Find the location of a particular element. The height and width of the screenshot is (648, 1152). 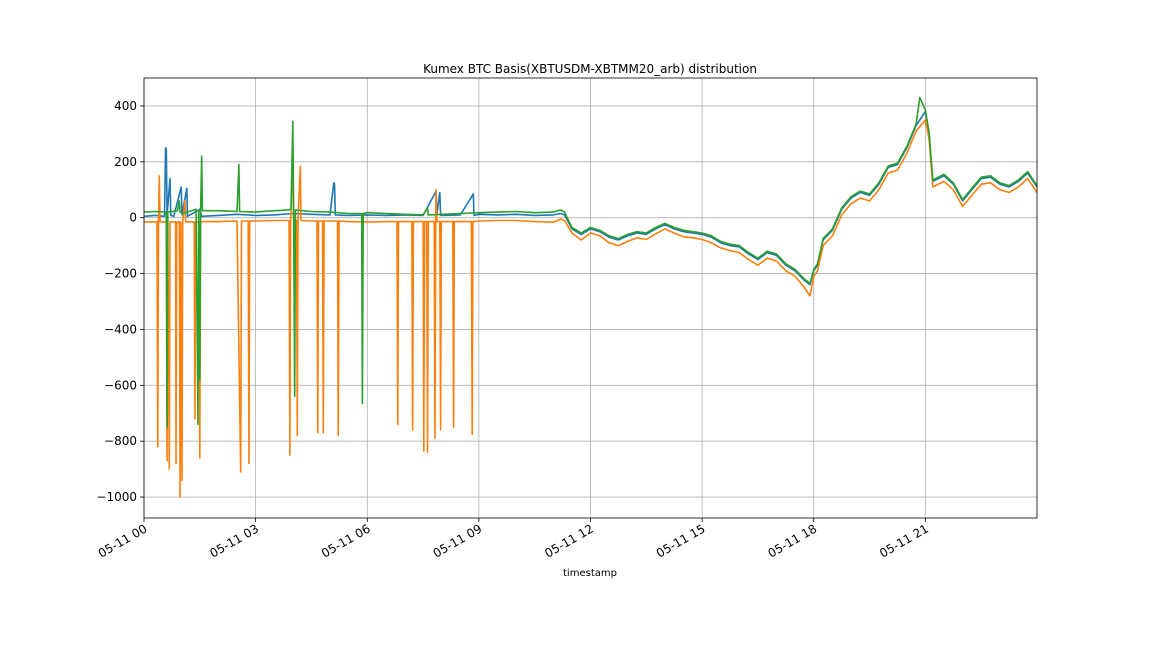

x-axis-label: timestamp is located at coordinates (590, 573).